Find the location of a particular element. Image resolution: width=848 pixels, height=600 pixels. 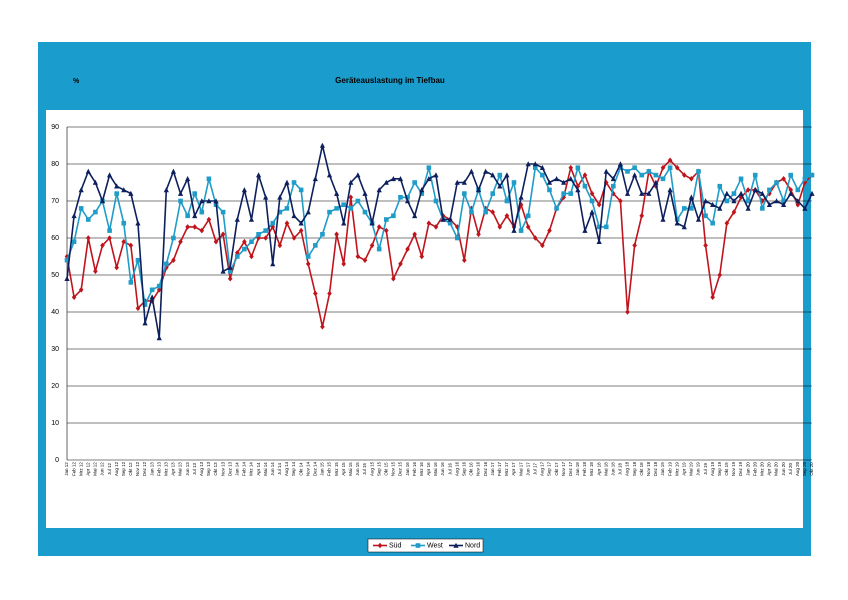

x-tick-label: Mai 12 is located at coordinates (95, 469).